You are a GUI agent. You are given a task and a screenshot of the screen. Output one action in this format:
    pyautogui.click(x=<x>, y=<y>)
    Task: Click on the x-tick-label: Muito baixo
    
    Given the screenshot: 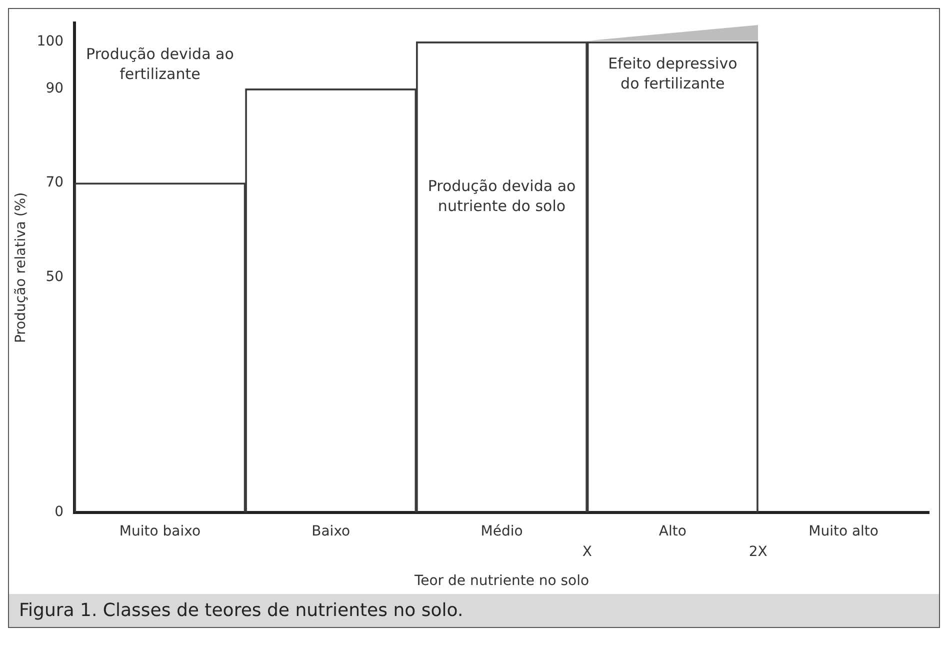 What is the action you would take?
    pyautogui.click(x=160, y=531)
    